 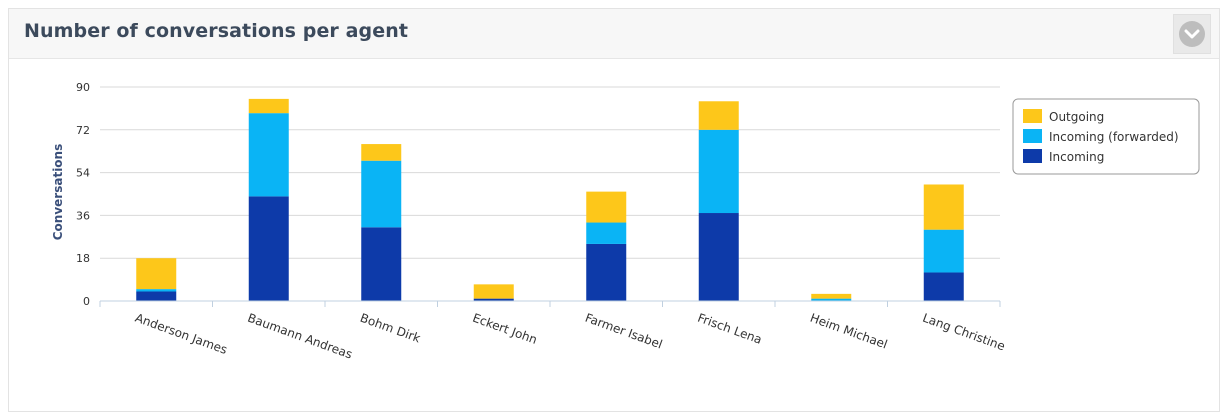 What do you see at coordinates (181, 334) in the screenshot?
I see `x-category-label: Anderson James` at bounding box center [181, 334].